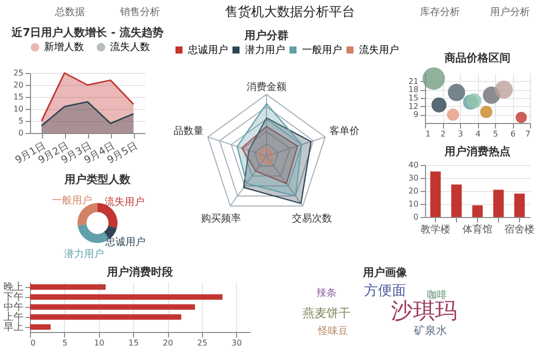 Image resolution: width=554 pixels, height=348 pixels. I want to click on y-tick-label: 上午, so click(14, 317).